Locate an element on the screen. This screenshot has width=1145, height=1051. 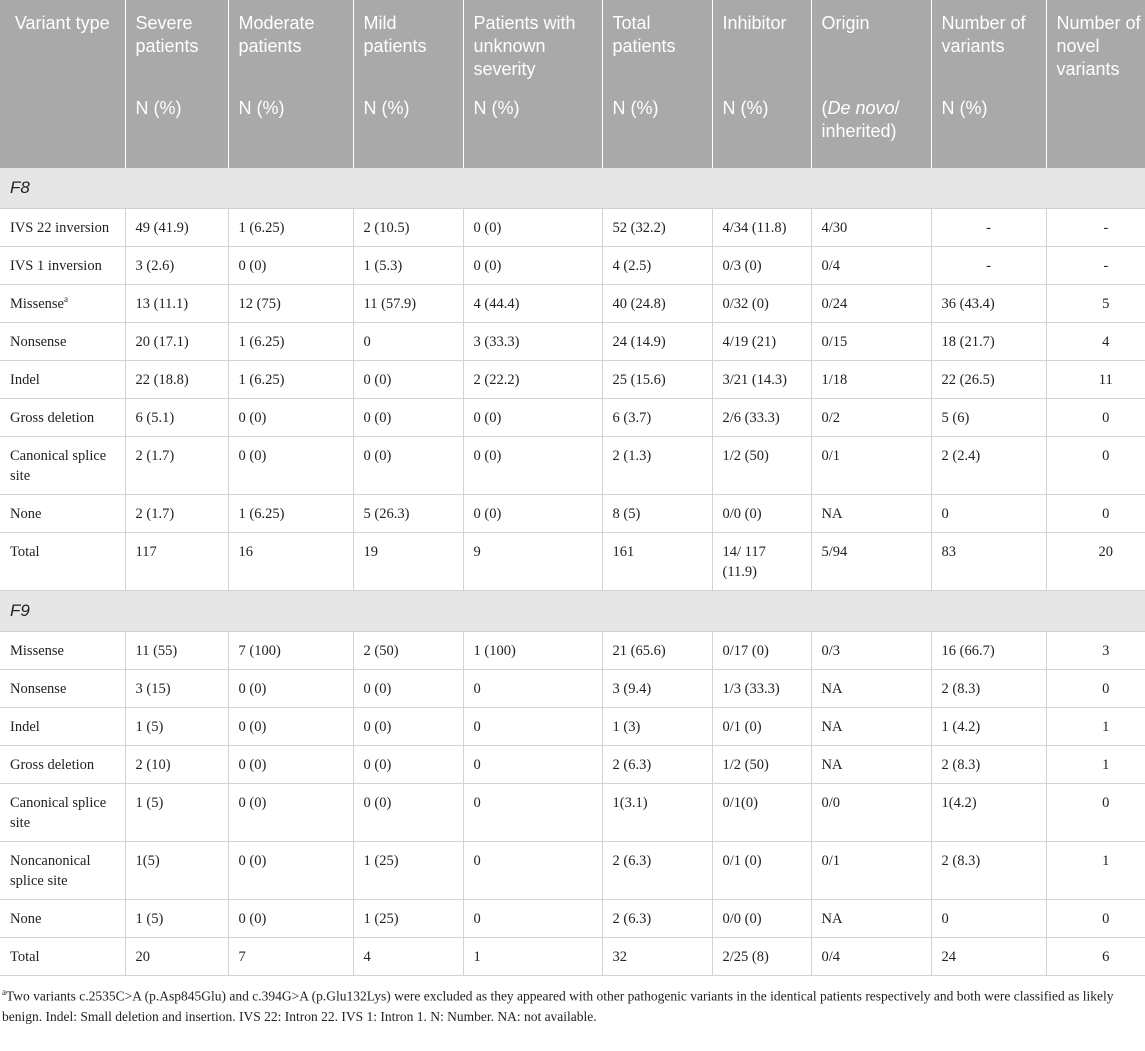
table-row: None 1 (5) 0 (0) 1 (25) 0 2 (6.3) 0/0 (0) NA 0 0 is located at coordinates (572, 918).